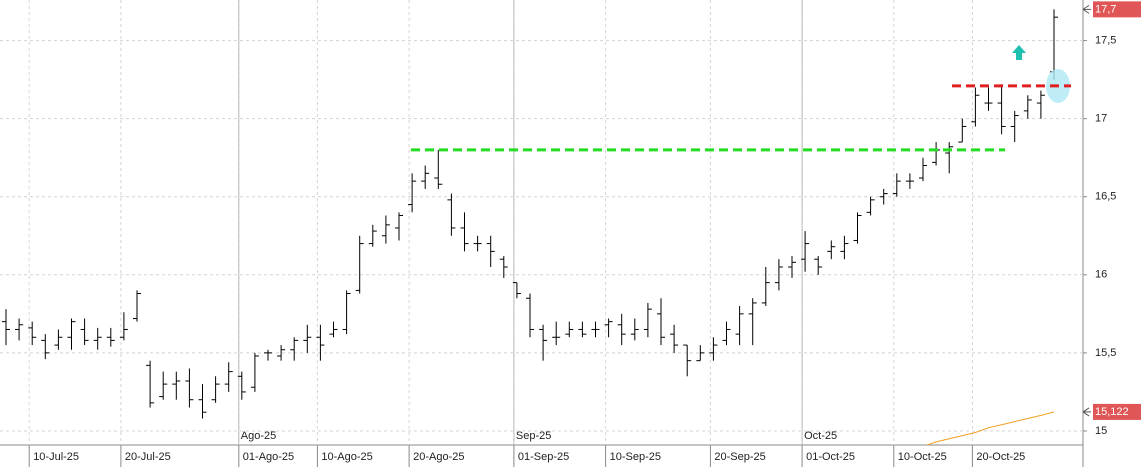  What do you see at coordinates (1019, 52) in the screenshot?
I see `up-arrow` at bounding box center [1019, 52].